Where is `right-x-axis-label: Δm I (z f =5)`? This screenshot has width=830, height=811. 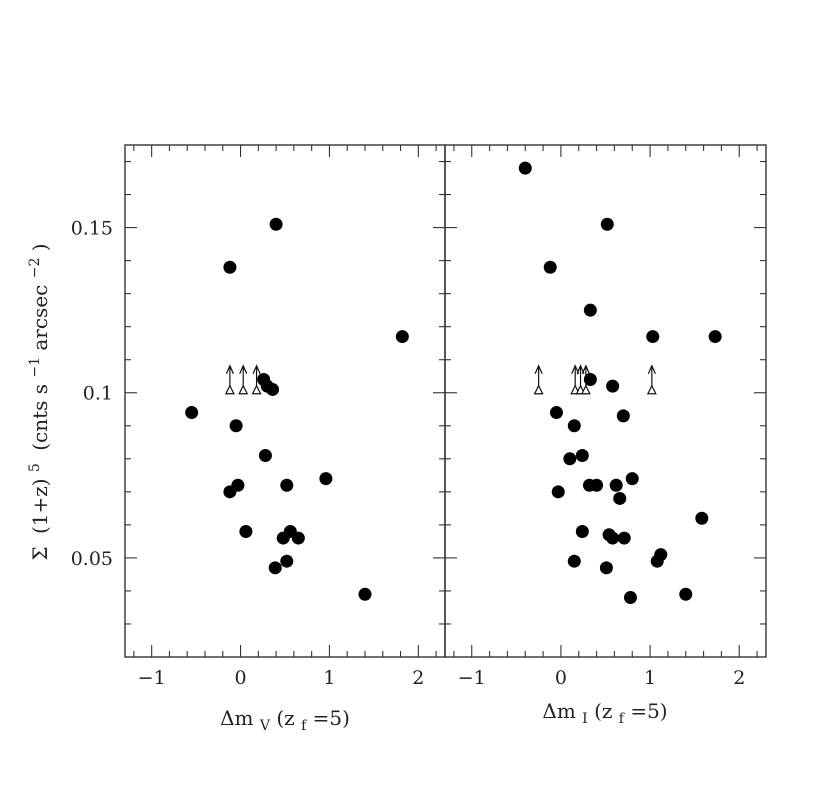 right-x-axis-label: Δm I (z f =5) is located at coordinates (604, 713).